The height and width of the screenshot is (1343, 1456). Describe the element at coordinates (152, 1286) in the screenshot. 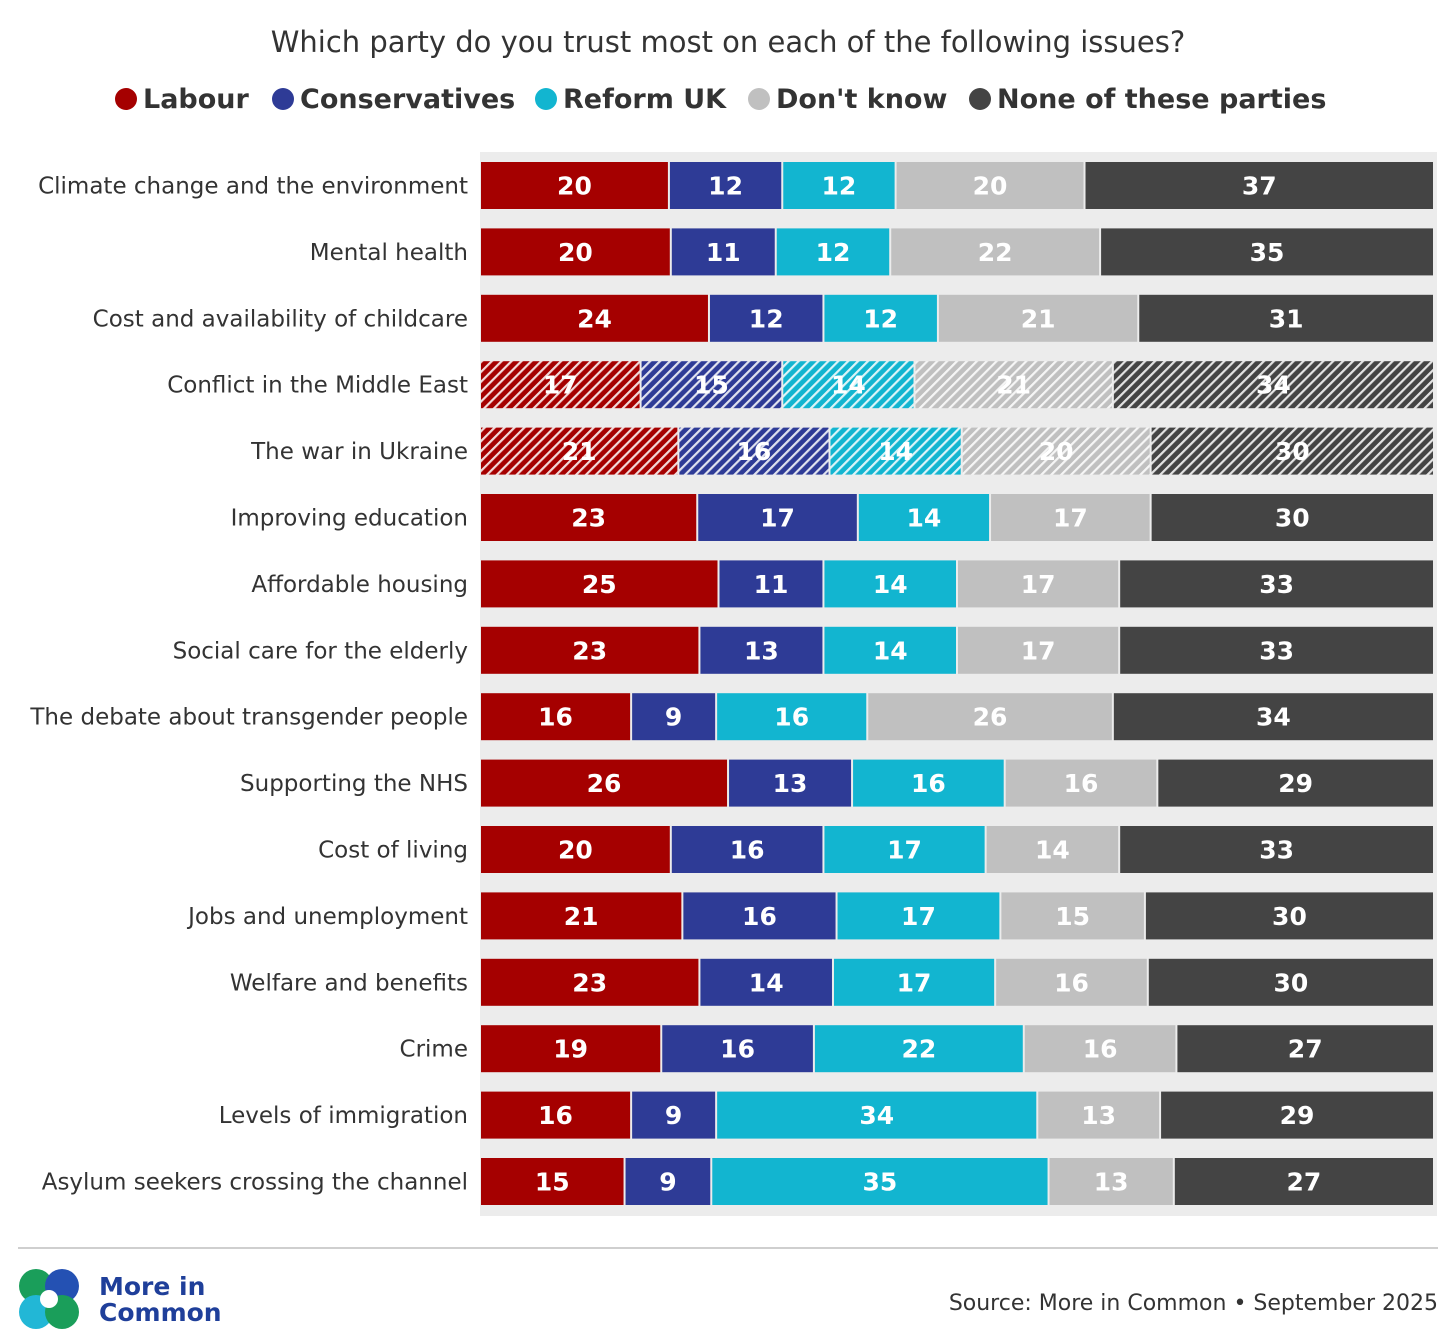

I see `logo-text-line1: More in` at that location.